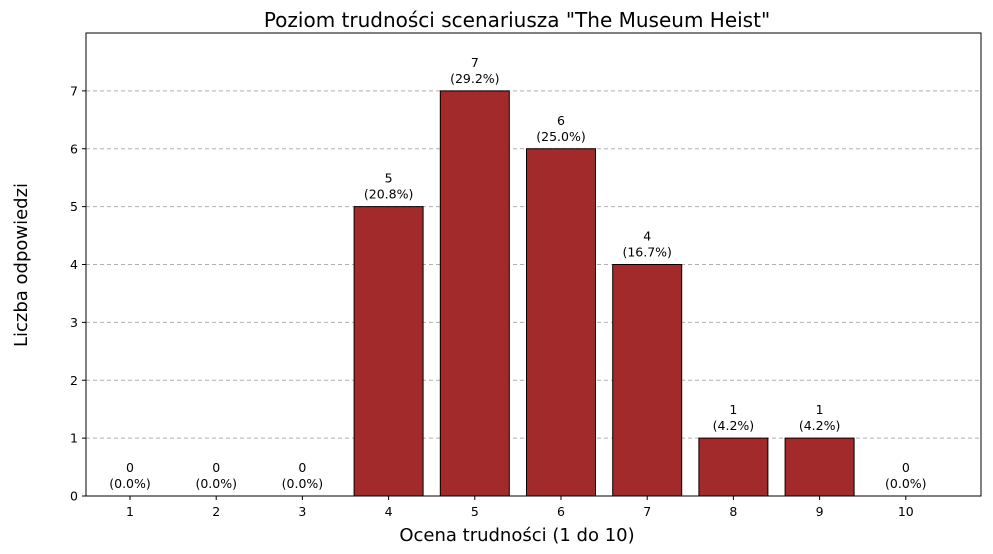  Describe the element at coordinates (74, 148) in the screenshot. I see `y-tick-label: 6` at that location.